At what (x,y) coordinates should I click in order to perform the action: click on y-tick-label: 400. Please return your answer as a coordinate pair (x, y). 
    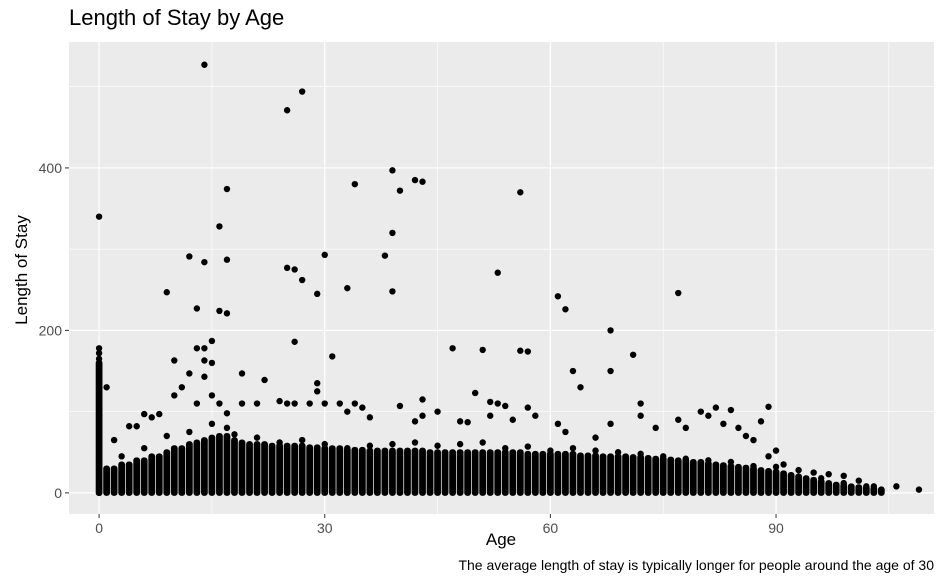
    Looking at the image, I should click on (51, 168).